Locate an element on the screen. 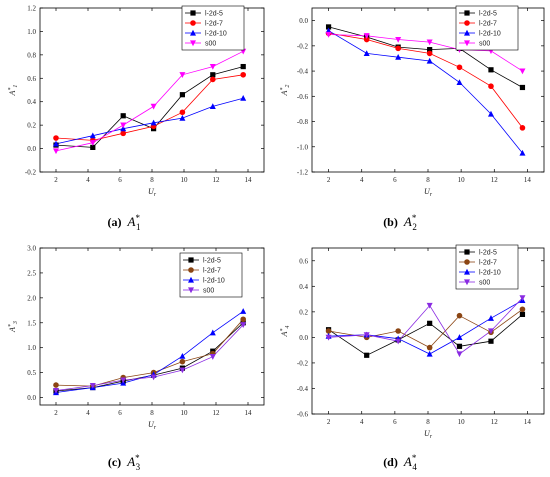 Image resolution: width=550 pixels, height=477 pixels. y-tick-label: 0.2 is located at coordinates (303, 312).